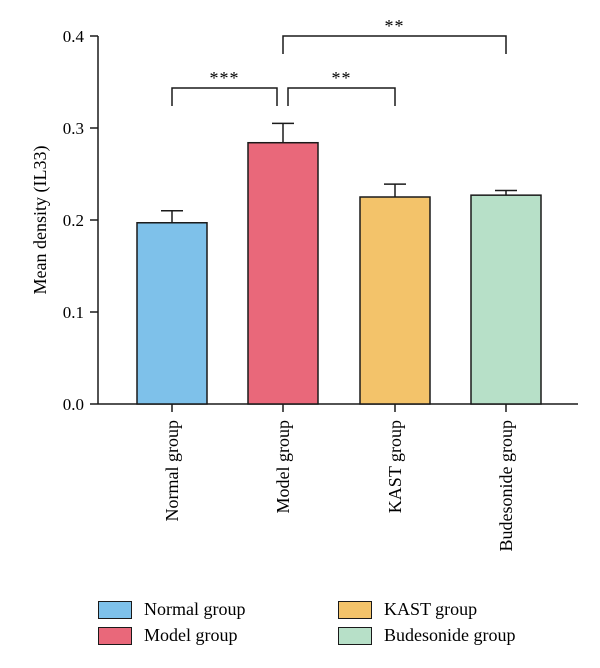 This screenshot has width=600, height=668. What do you see at coordinates (73, 312) in the screenshot?
I see `y-tick-label: 0.1` at bounding box center [73, 312].